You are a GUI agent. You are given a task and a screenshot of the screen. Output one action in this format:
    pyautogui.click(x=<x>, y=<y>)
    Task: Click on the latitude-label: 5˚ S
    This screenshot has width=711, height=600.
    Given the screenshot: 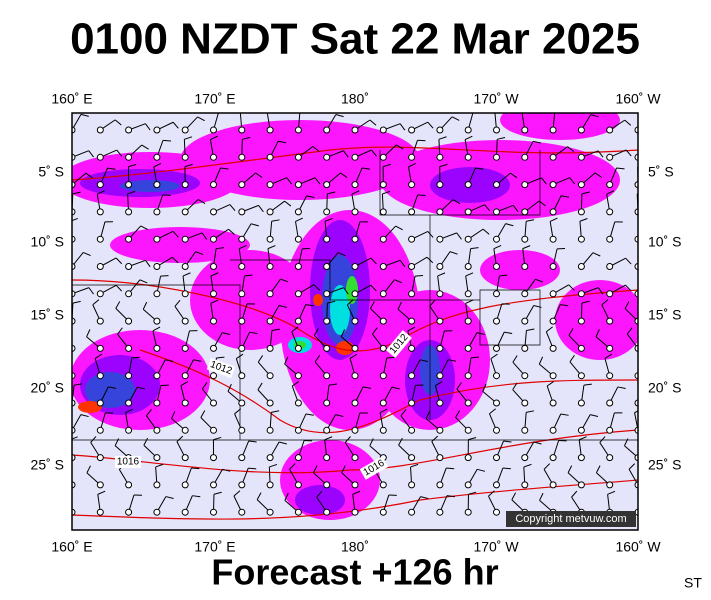 What is the action you would take?
    pyautogui.click(x=661, y=172)
    